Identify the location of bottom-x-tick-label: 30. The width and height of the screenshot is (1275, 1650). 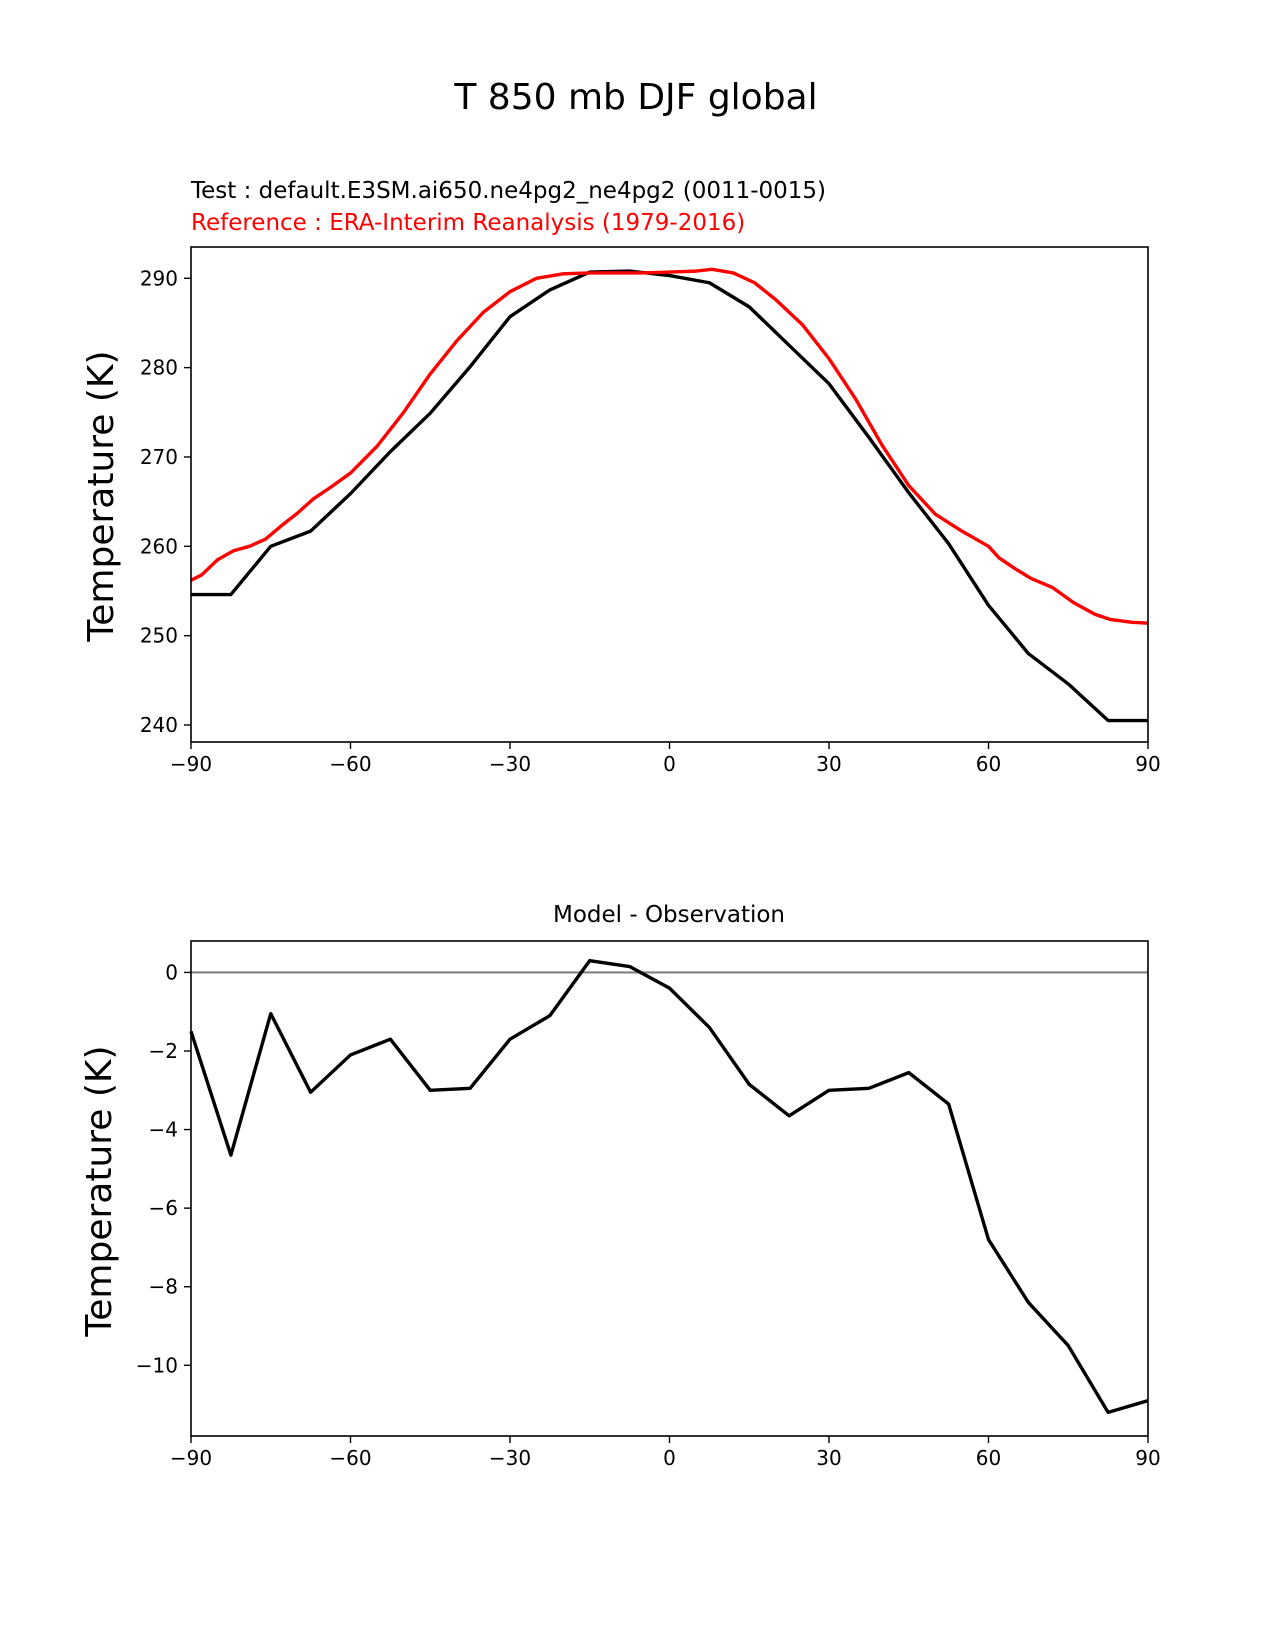
(828, 1458).